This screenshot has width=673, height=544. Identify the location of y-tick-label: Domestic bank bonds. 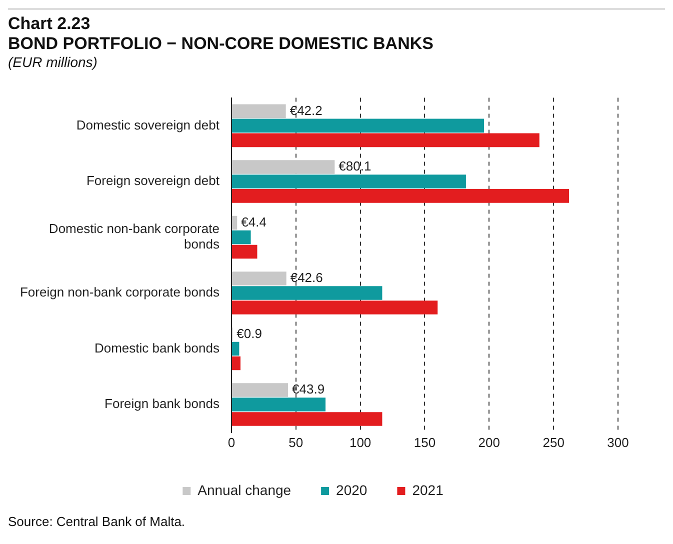
(157, 348).